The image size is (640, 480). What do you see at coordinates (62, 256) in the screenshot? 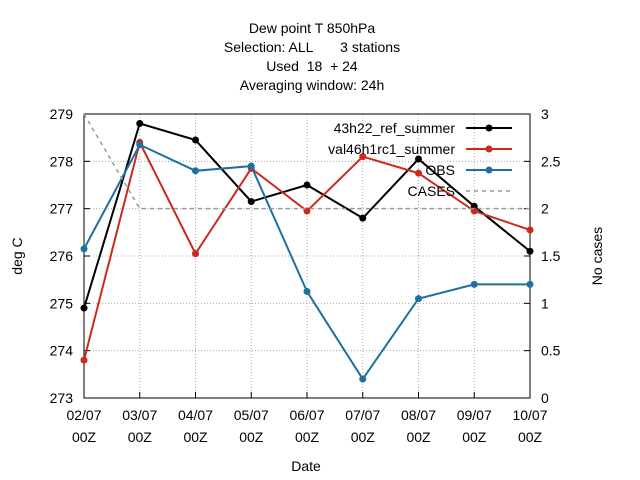
I see `y-tick-label: 276` at bounding box center [62, 256].